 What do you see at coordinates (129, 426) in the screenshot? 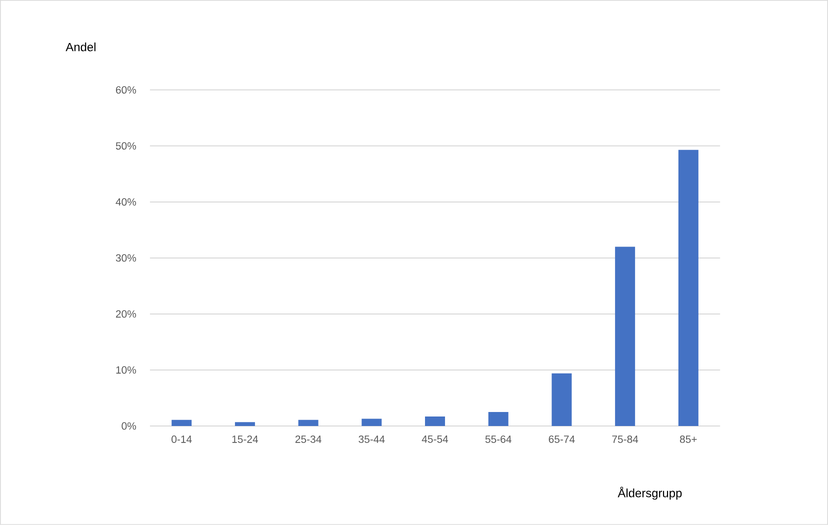
I see `y-tick-label: 0%` at bounding box center [129, 426].